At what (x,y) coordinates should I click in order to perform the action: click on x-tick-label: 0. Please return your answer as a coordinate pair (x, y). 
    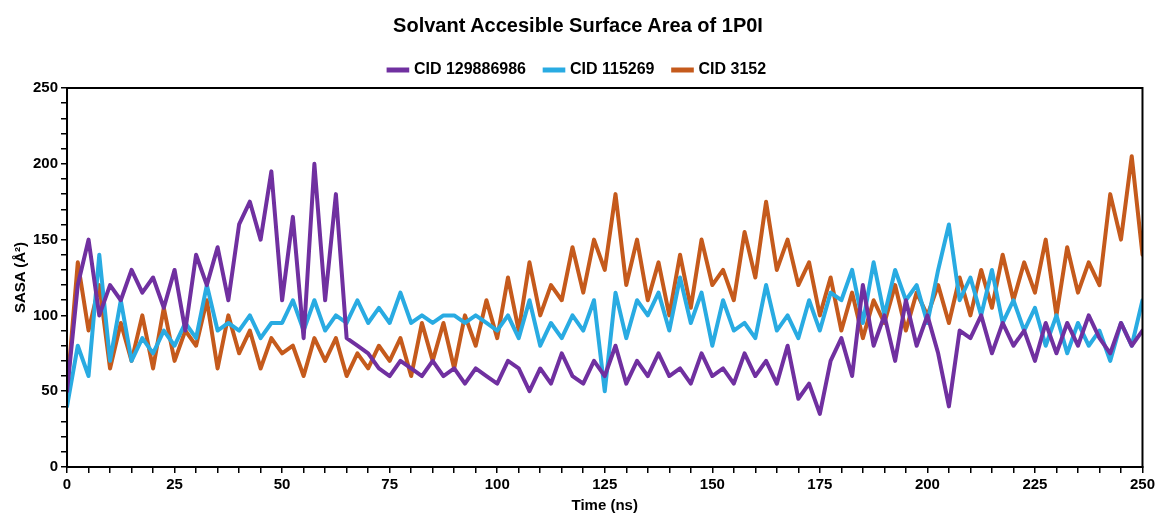
    Looking at the image, I should click on (67, 484).